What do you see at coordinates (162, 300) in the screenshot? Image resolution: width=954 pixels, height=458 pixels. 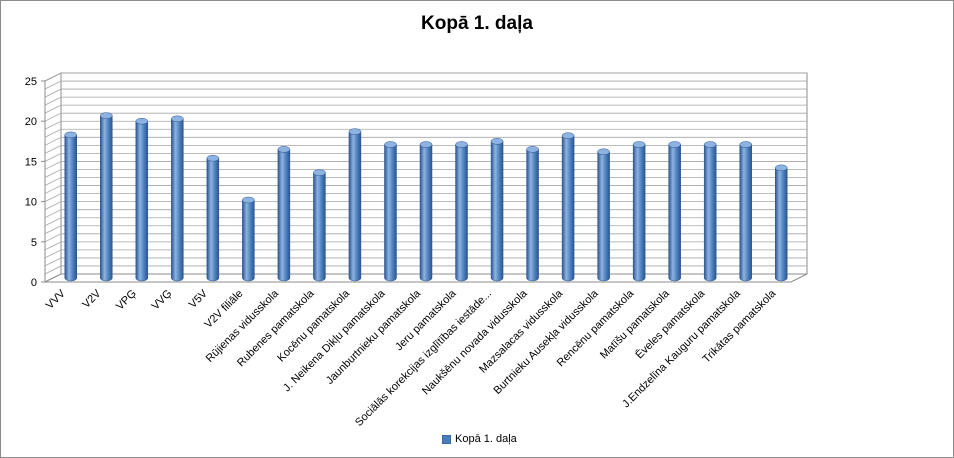 I see `x-tick-label: VVĢ` at bounding box center [162, 300].